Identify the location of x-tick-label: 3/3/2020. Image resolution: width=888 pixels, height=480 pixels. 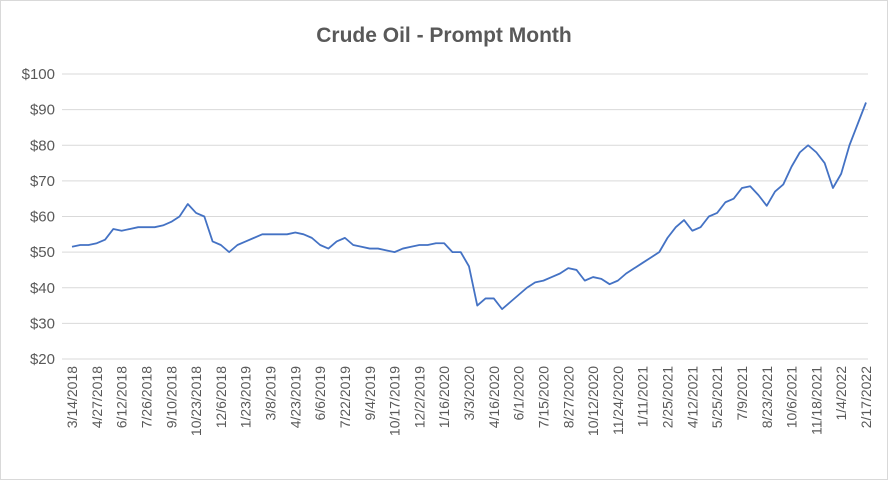
(469, 393).